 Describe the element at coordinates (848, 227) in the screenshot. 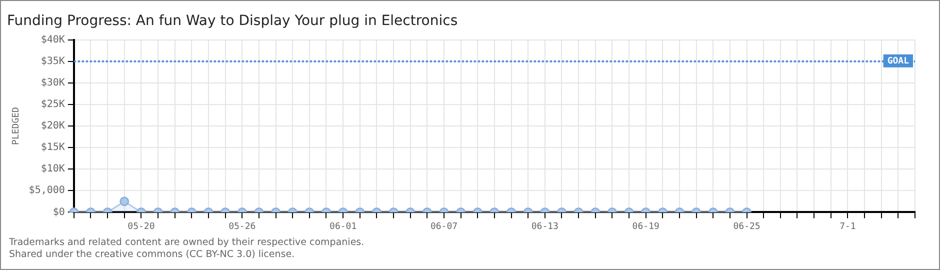

I see `x-tick-label: 7-1` at that location.